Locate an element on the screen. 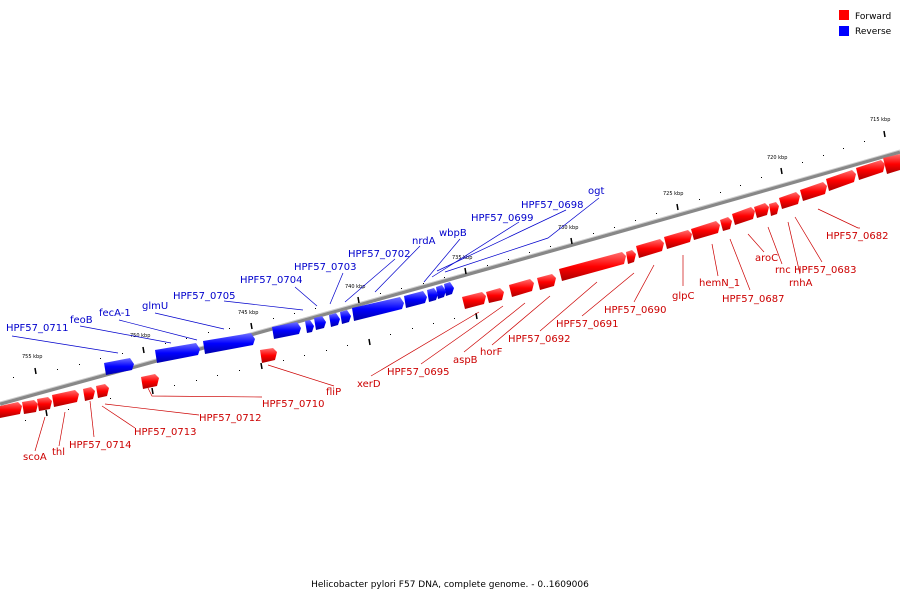 Image resolution: width=900 pixels, height=600 pixels. legend-reverse-swatch is located at coordinates (844, 31).